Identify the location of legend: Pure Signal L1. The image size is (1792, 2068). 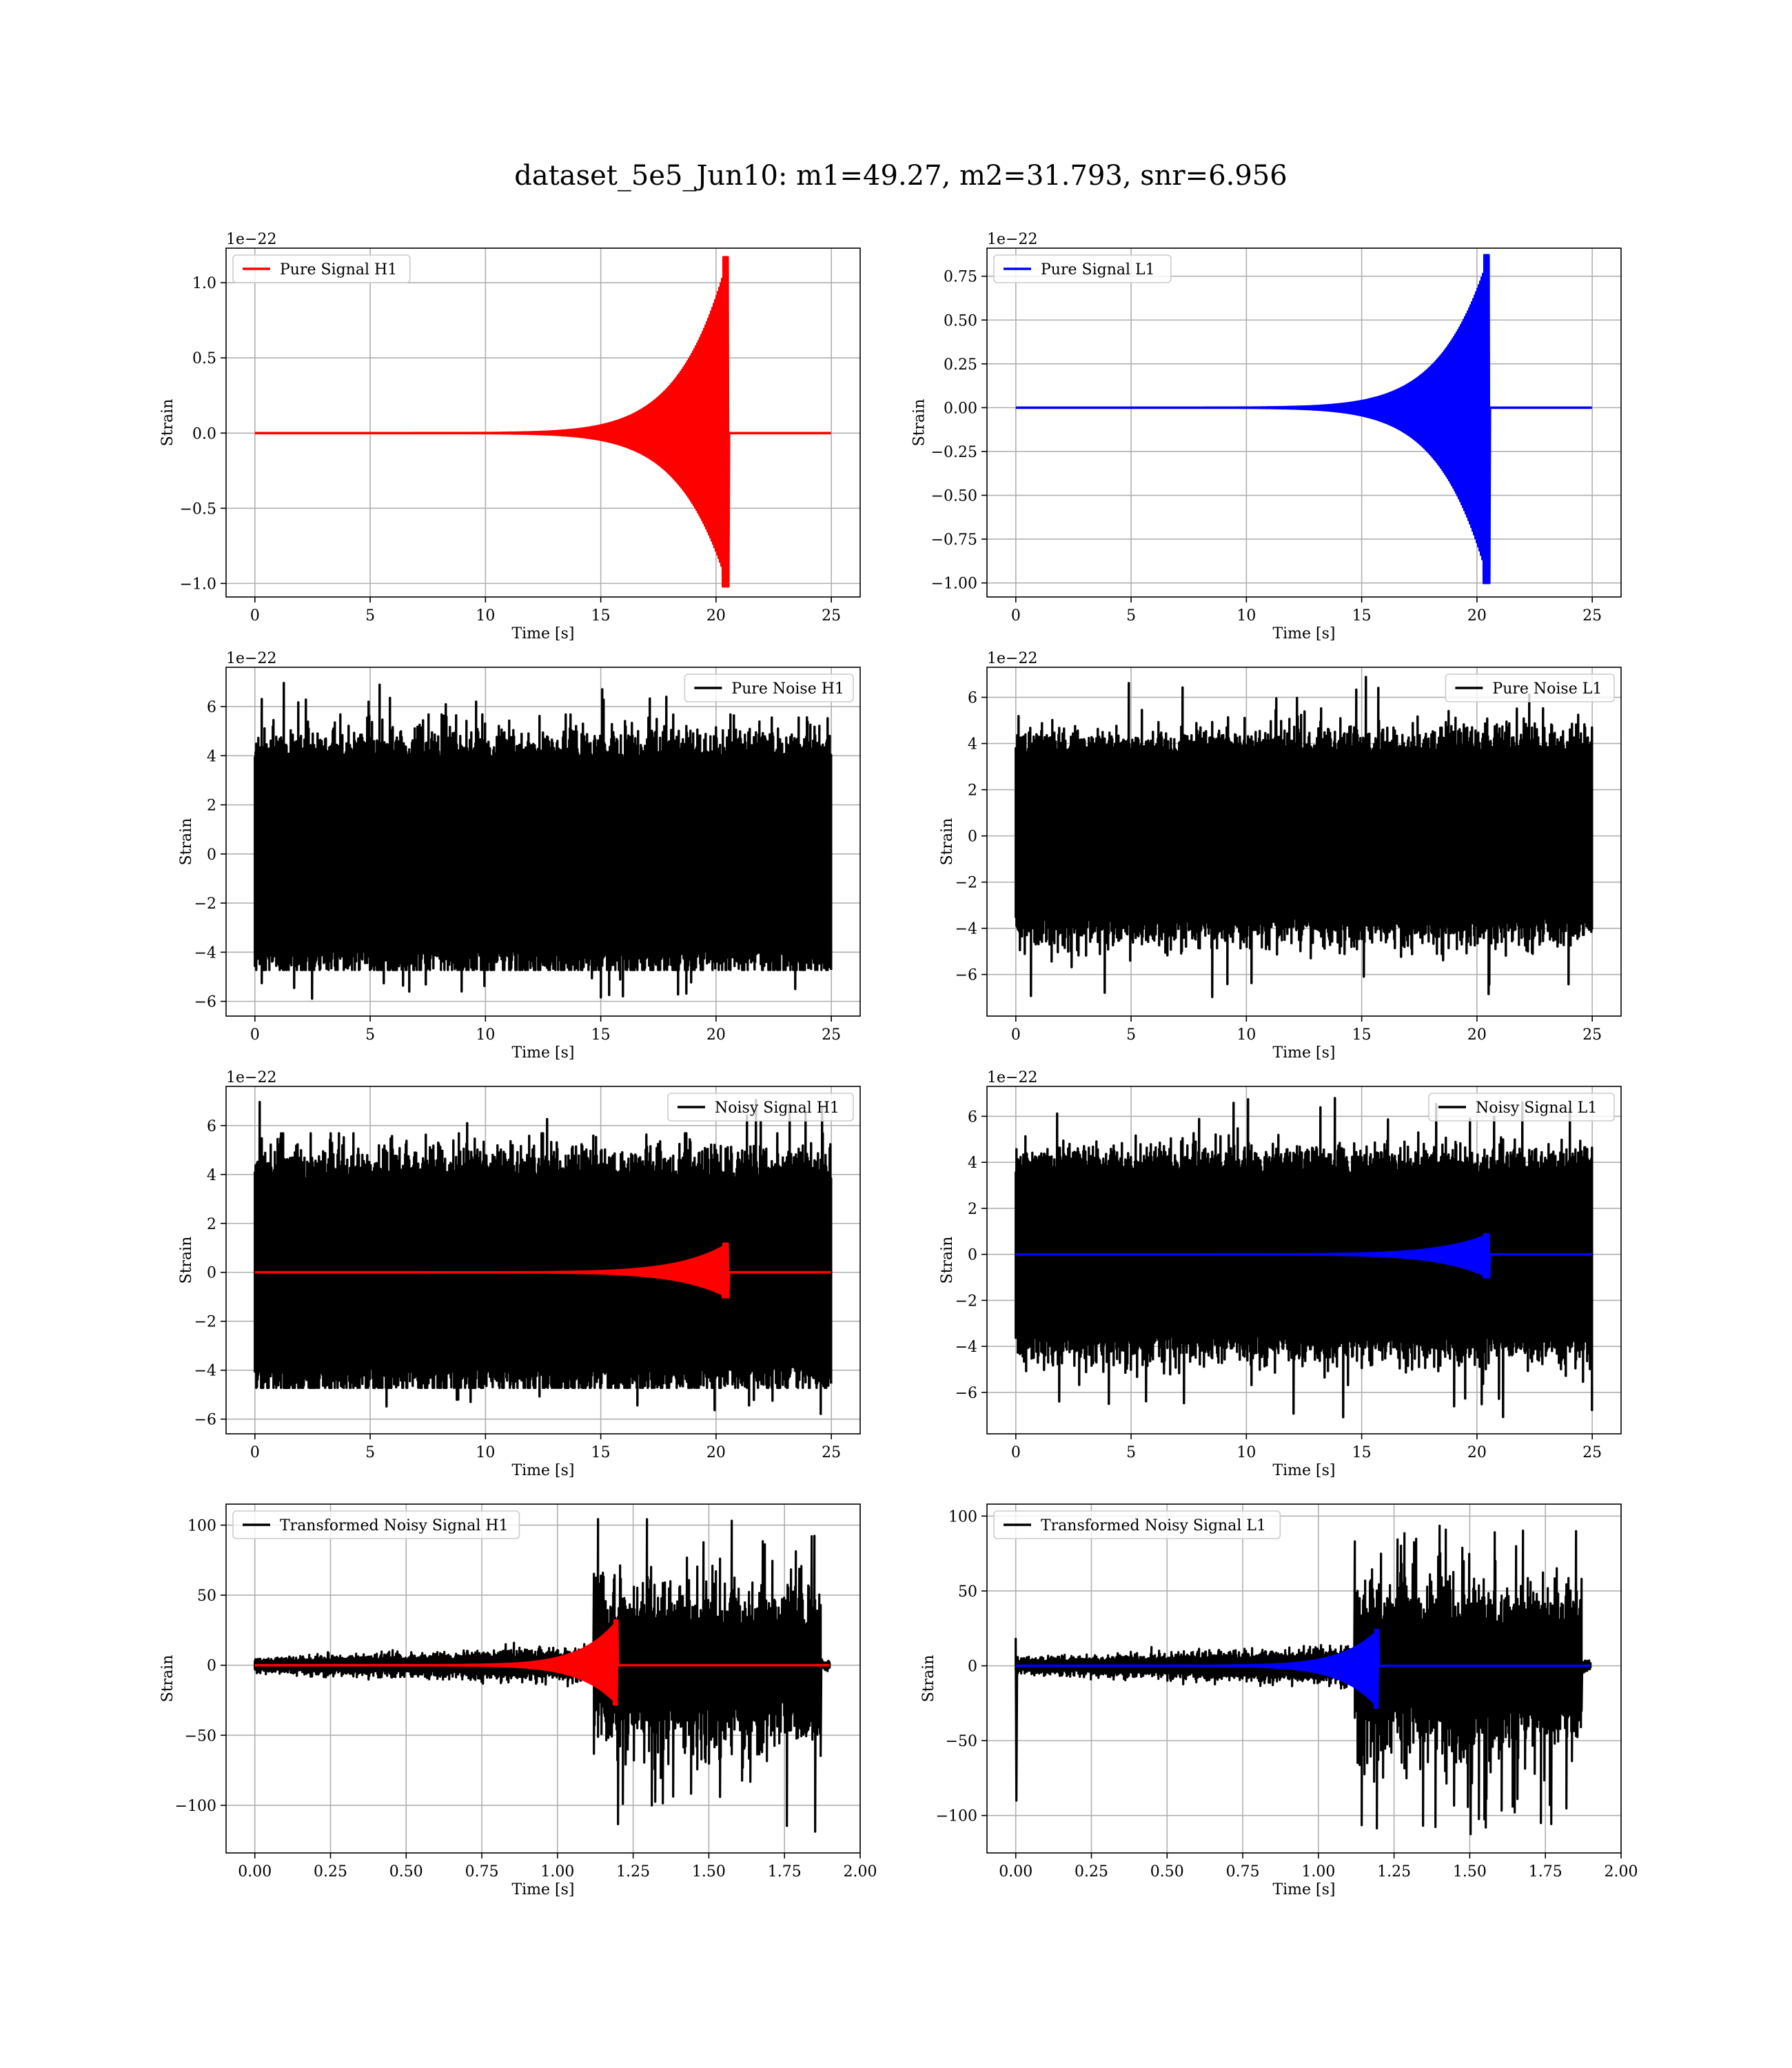
(1082, 268).